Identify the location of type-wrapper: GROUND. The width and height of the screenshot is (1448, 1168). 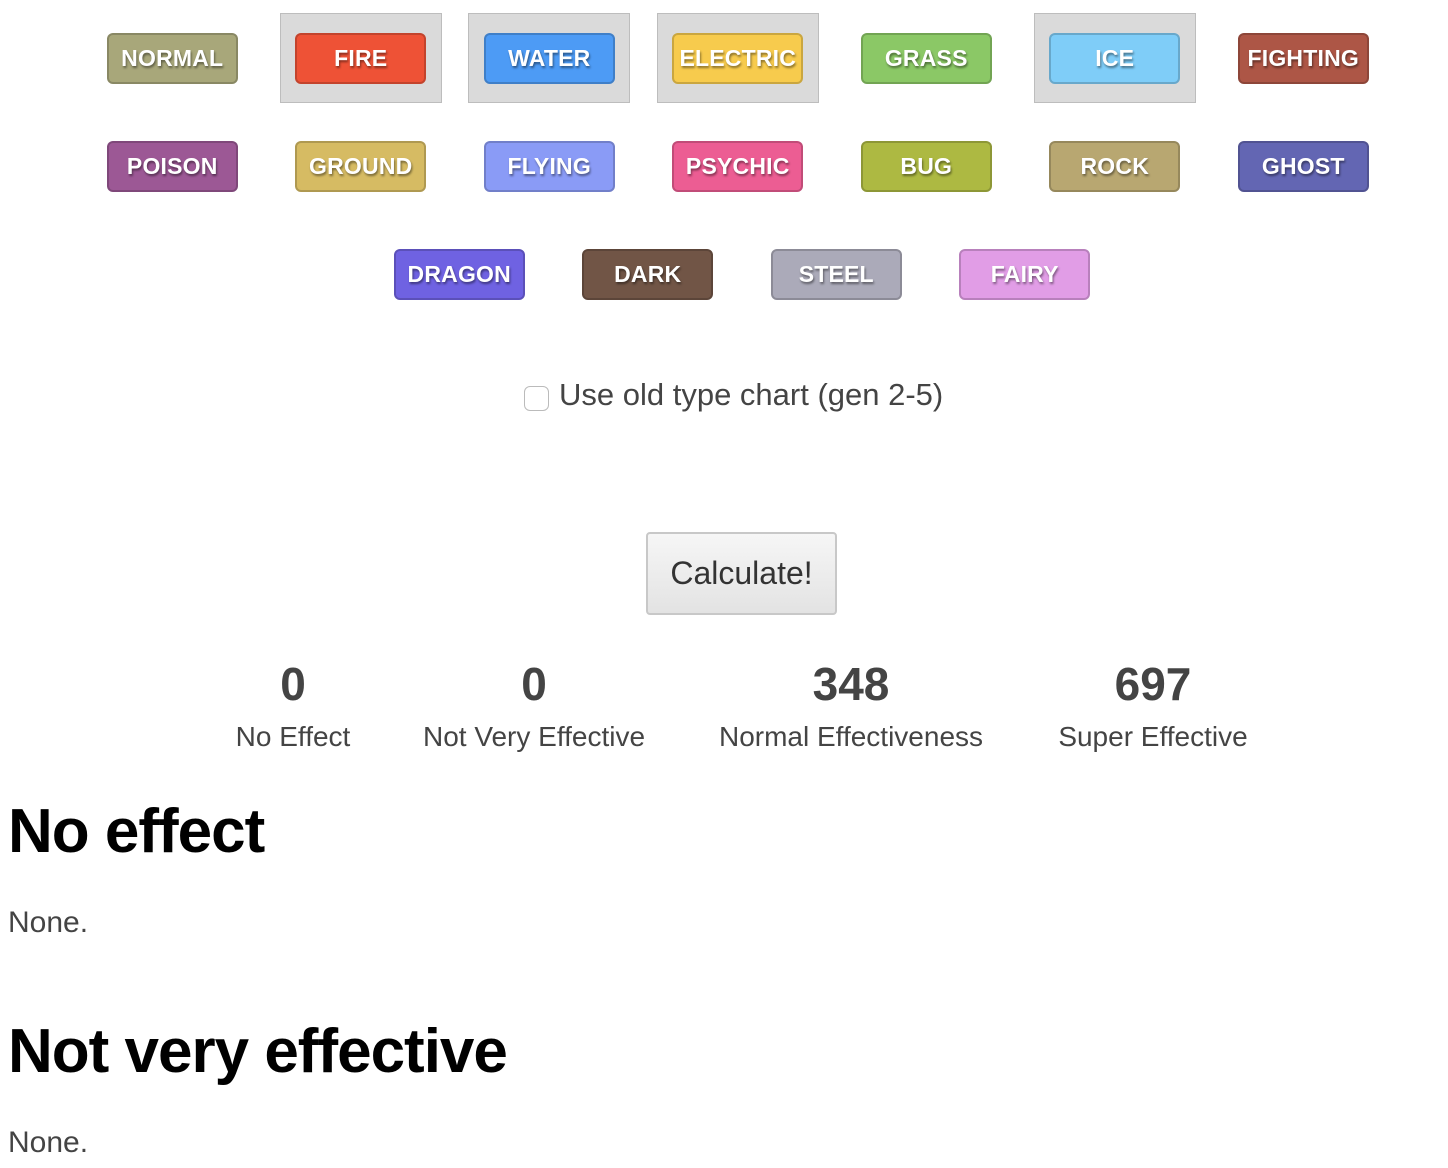
(361, 166).